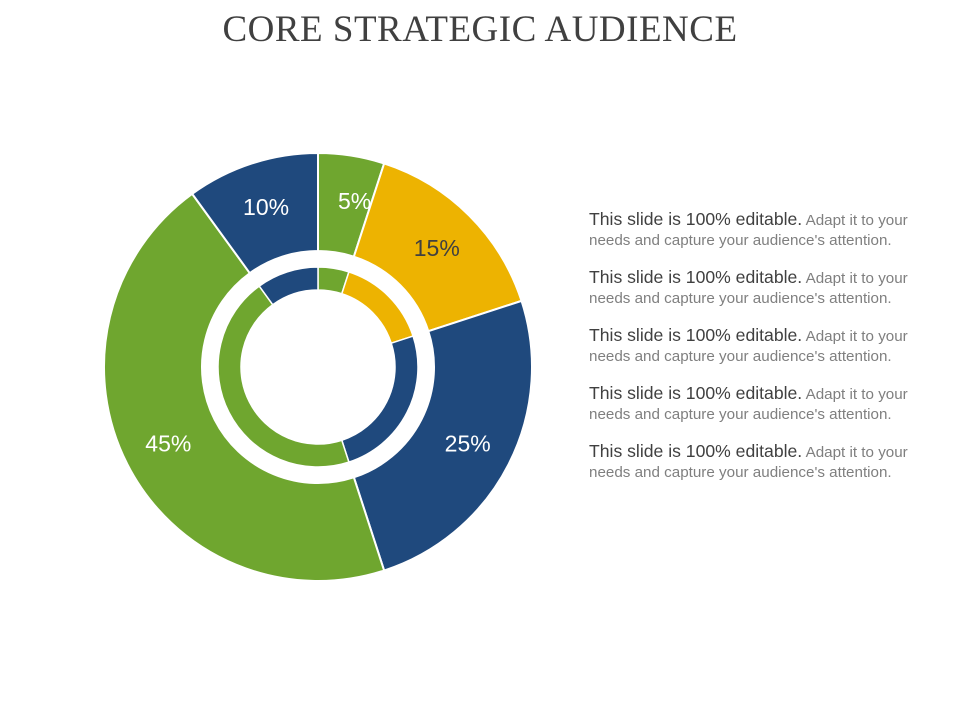 The height and width of the screenshot is (720, 960). I want to click on slice-label-4: 10%, so click(266, 207).